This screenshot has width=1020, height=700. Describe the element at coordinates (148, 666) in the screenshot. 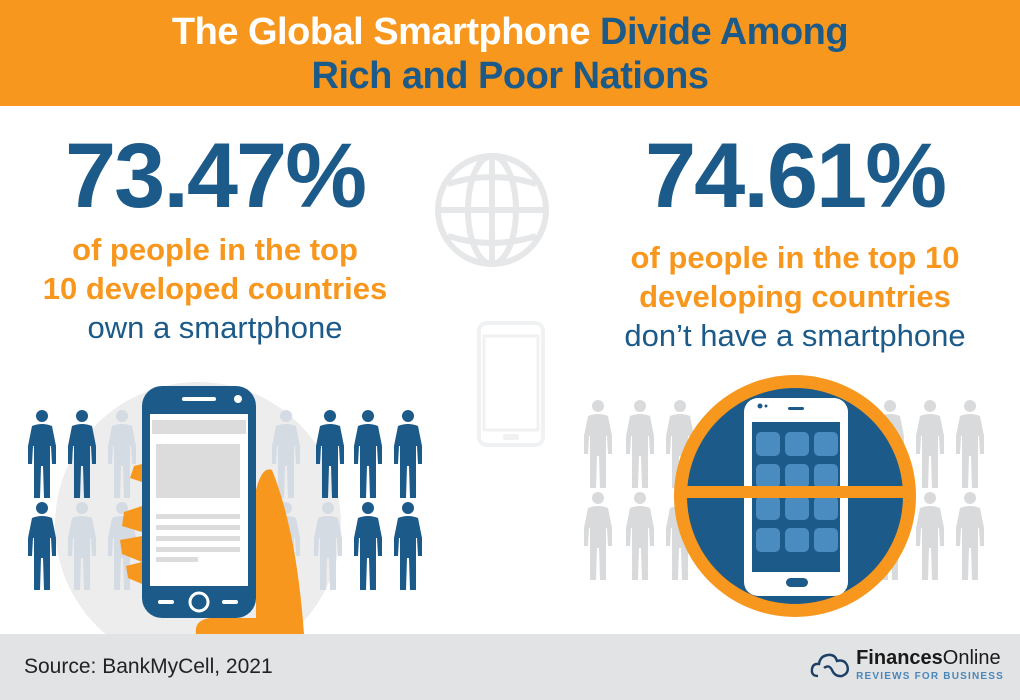

I see `source-citation: Source: BankMyCell, 2021` at that location.